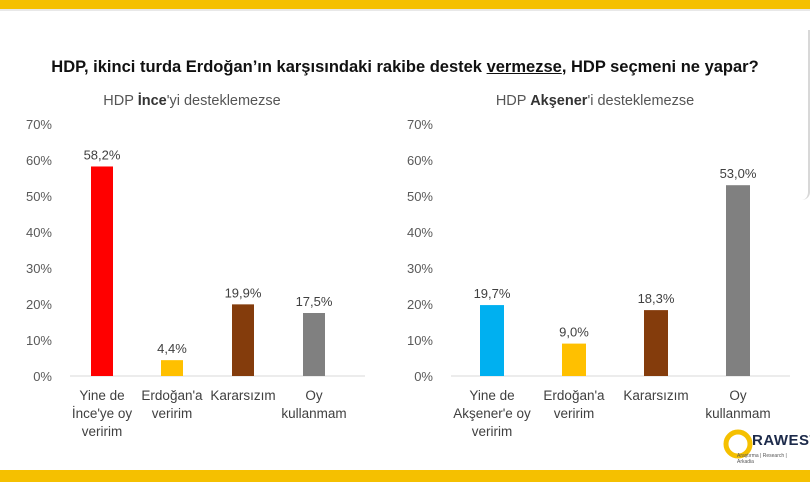  What do you see at coordinates (656, 298) in the screenshot?
I see `right-data-label: 18,3%` at bounding box center [656, 298].